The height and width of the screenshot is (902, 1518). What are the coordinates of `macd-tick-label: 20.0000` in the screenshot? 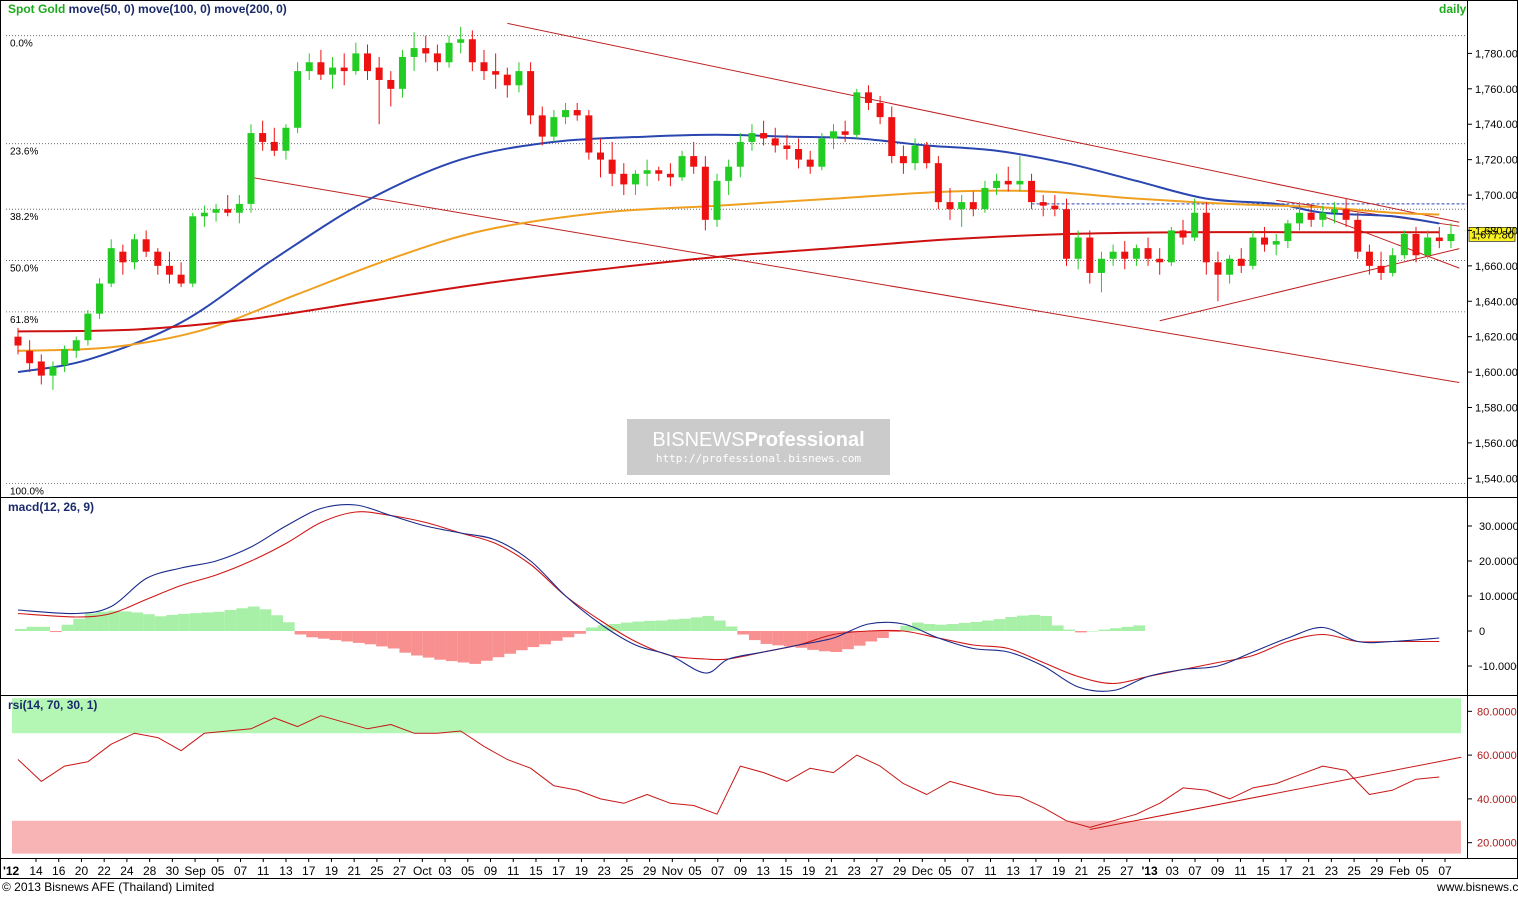 It's located at (1498, 562).